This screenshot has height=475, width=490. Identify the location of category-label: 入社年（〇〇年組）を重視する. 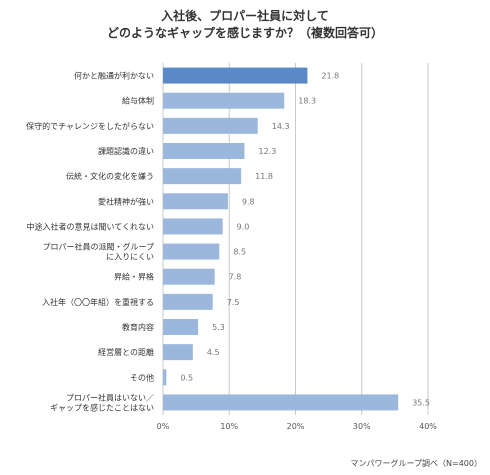
(98, 302).